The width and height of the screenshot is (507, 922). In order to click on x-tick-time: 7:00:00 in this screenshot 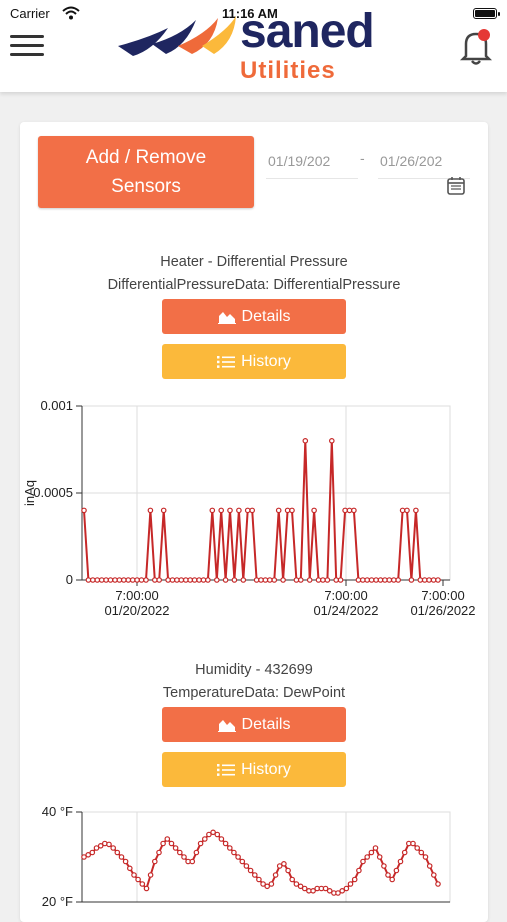, I will do `click(442, 595)`.